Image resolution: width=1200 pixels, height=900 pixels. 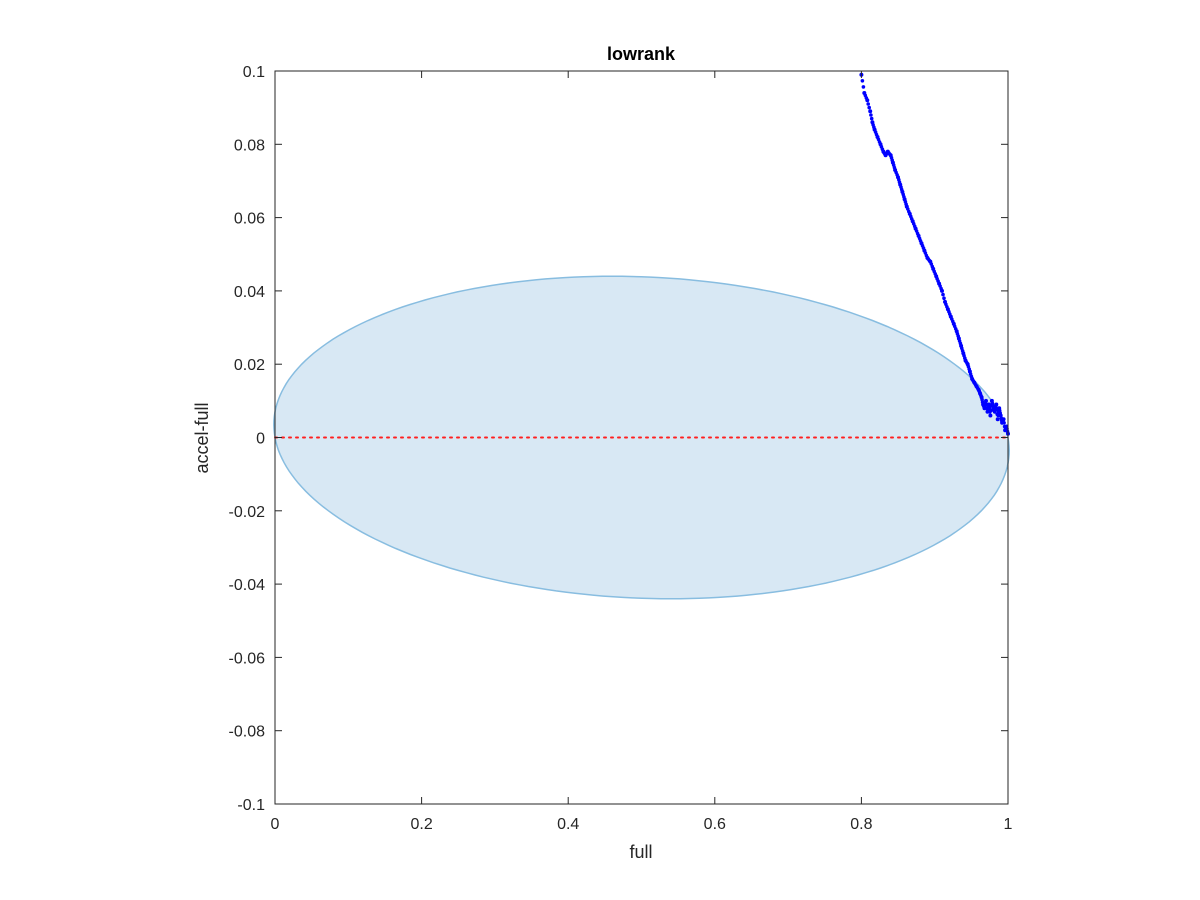 I want to click on x-axis-label: full, so click(x=640, y=852).